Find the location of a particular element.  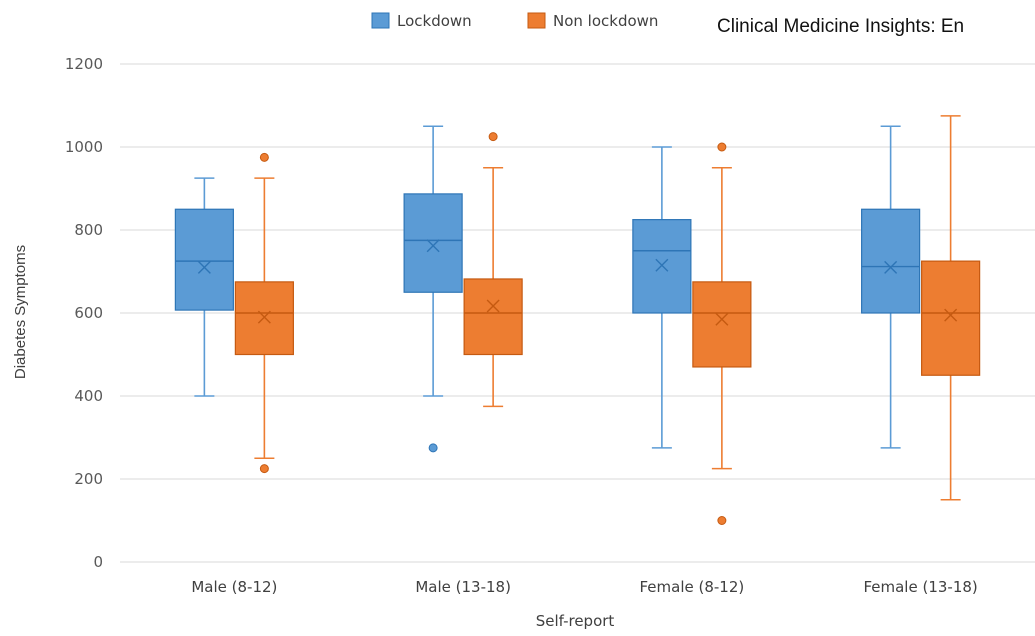

y-tick-label: 400 is located at coordinates (88, 396).